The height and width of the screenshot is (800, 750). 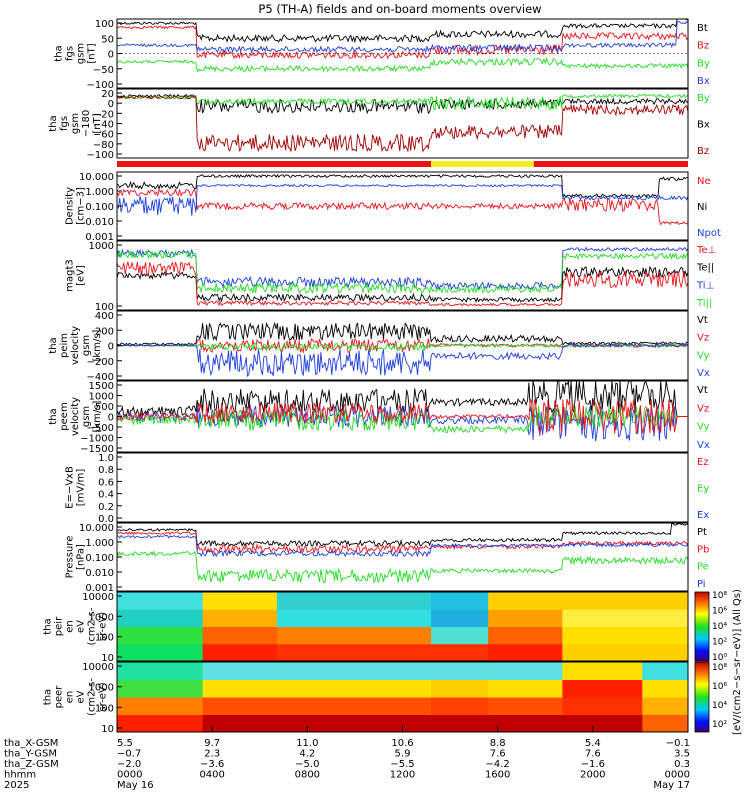 What do you see at coordinates (70, 557) in the screenshot?
I see `y-axis-label: Pressure` at bounding box center [70, 557].